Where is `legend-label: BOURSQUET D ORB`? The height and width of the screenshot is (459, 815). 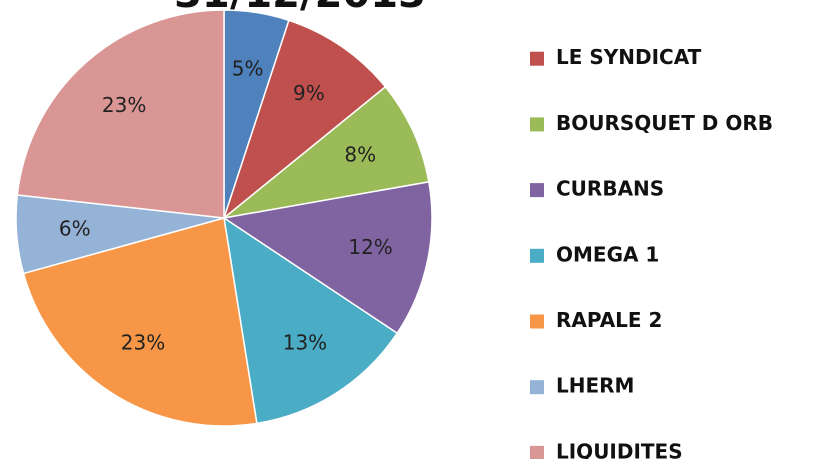
legend-label: BOURSQUET D ORB is located at coordinates (664, 123).